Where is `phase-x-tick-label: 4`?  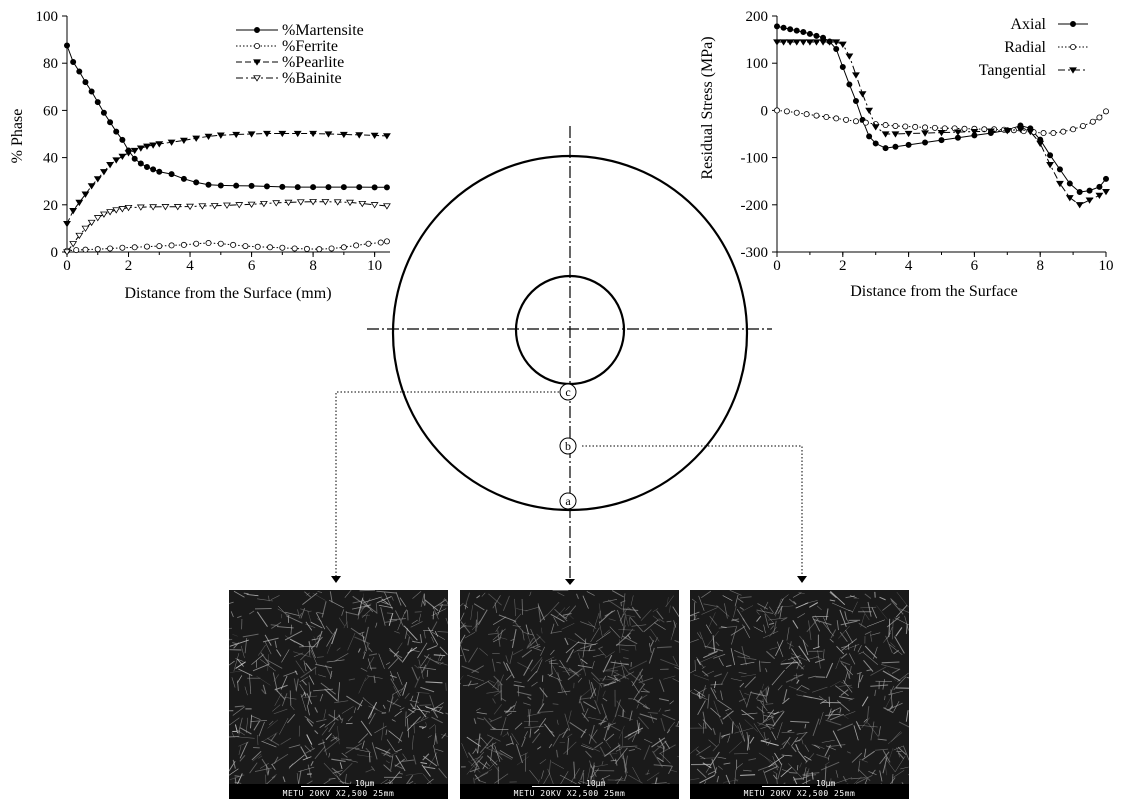 phase-x-tick-label: 4 is located at coordinates (190, 266).